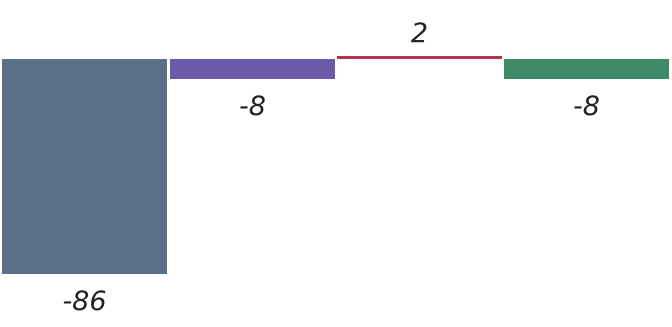 This screenshot has width=672, height=327. Describe the element at coordinates (252, 106) in the screenshot. I see `data-label-2: -8` at that location.